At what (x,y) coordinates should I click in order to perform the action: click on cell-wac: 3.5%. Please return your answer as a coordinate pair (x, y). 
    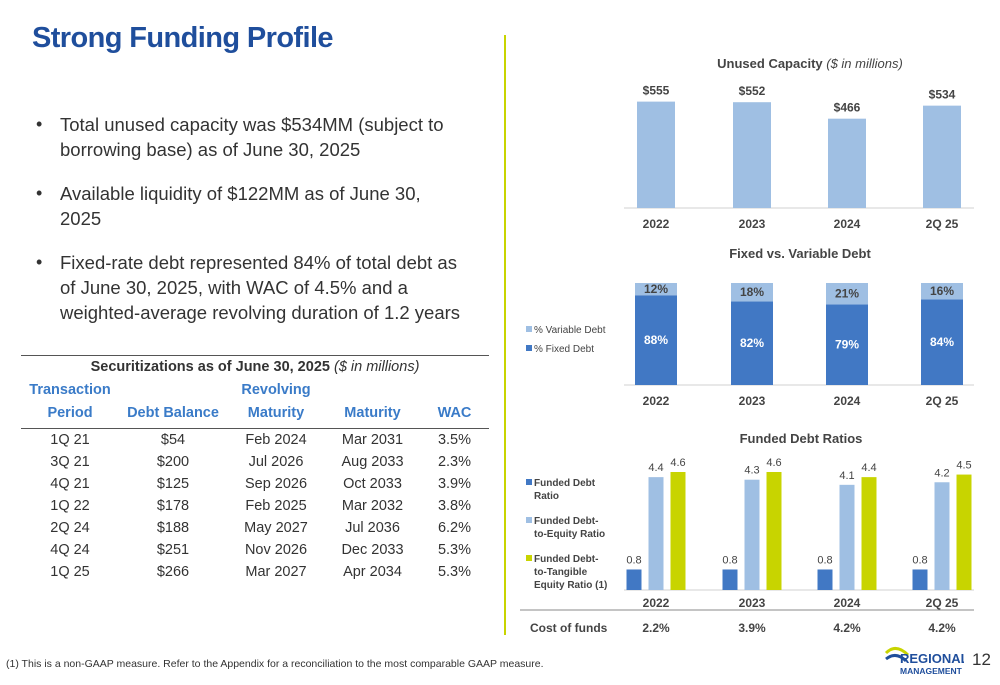
    Looking at the image, I should click on (454, 440).